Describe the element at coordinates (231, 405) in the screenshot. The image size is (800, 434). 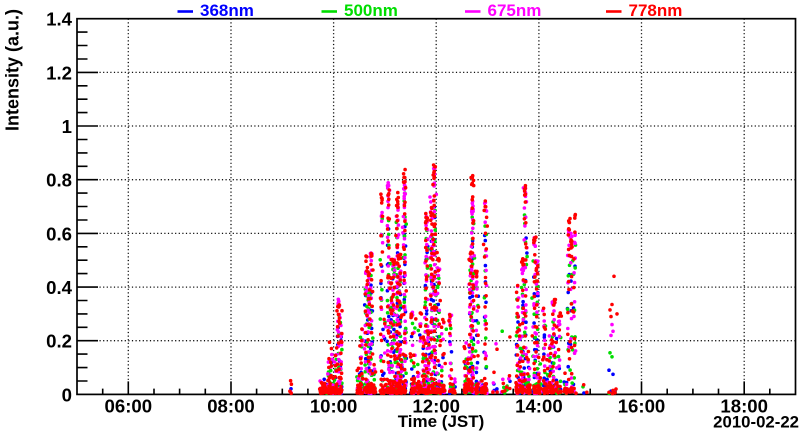
I see `svg-text: 08:00` at that location.